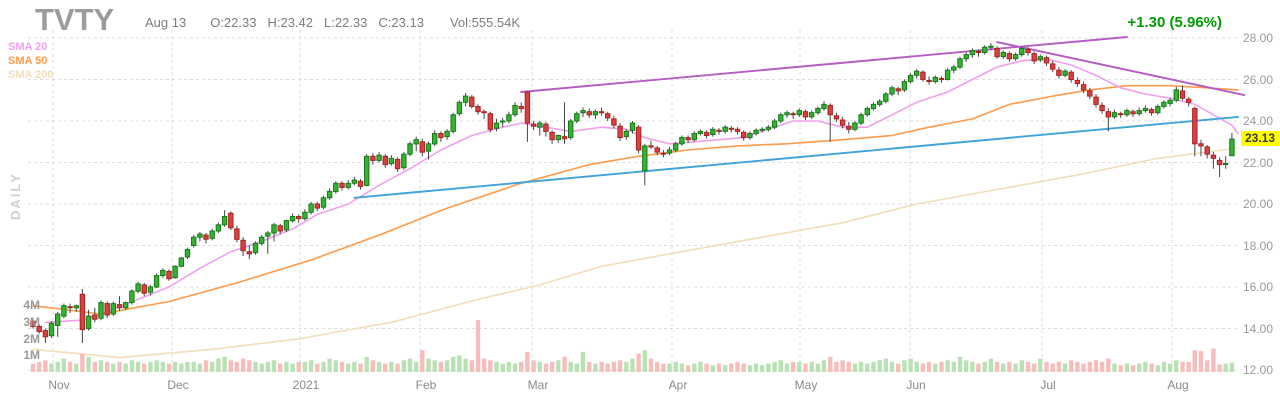 This screenshot has height=400, width=1280. I want to click on legend-item-sma-20: SMA 20, so click(28, 47).